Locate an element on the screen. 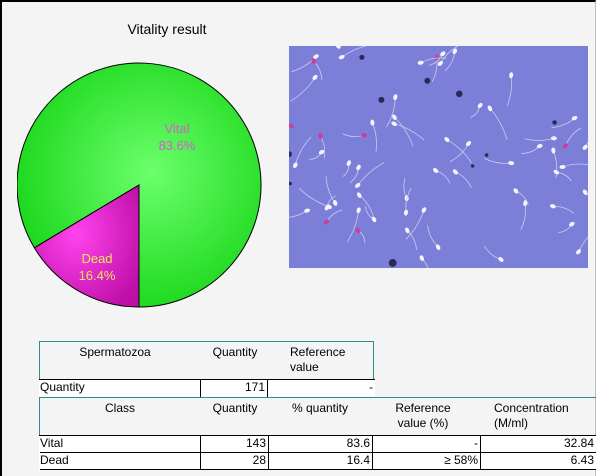  t1-header-quantity: Quantity is located at coordinates (235, 352).